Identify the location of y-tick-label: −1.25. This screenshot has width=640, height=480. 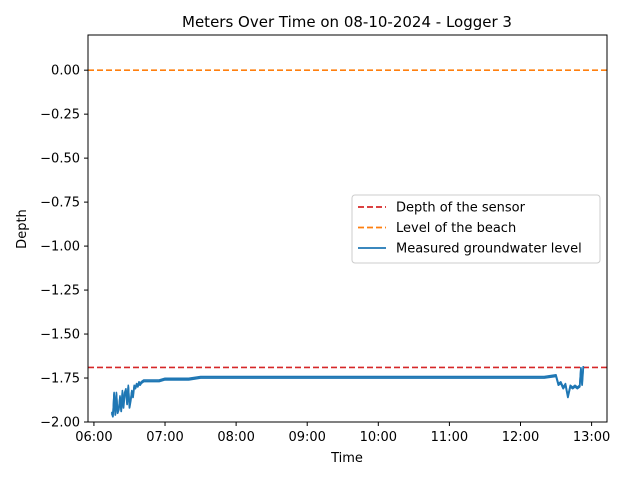
(60, 291).